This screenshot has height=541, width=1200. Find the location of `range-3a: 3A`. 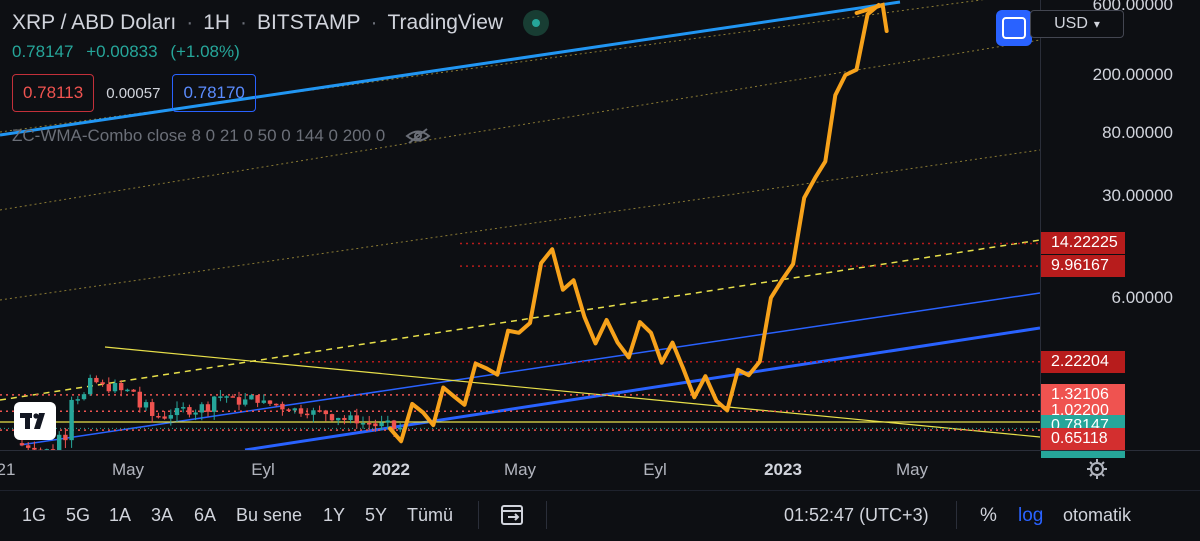

range-3a: 3A is located at coordinates (162, 515).